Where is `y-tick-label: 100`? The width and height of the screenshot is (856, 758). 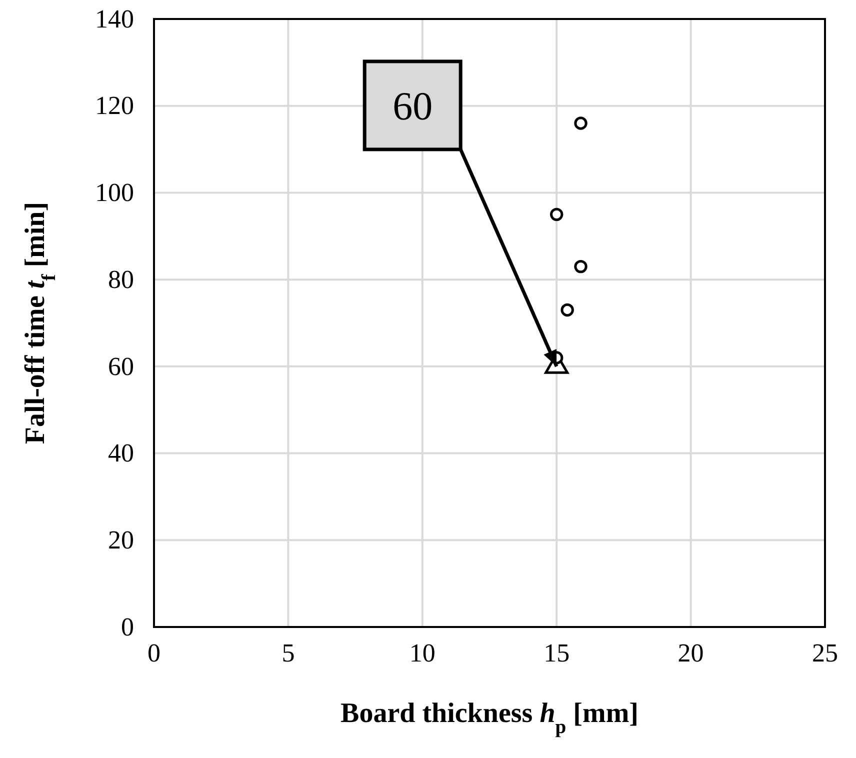 y-tick-label: 100 is located at coordinates (114, 193).